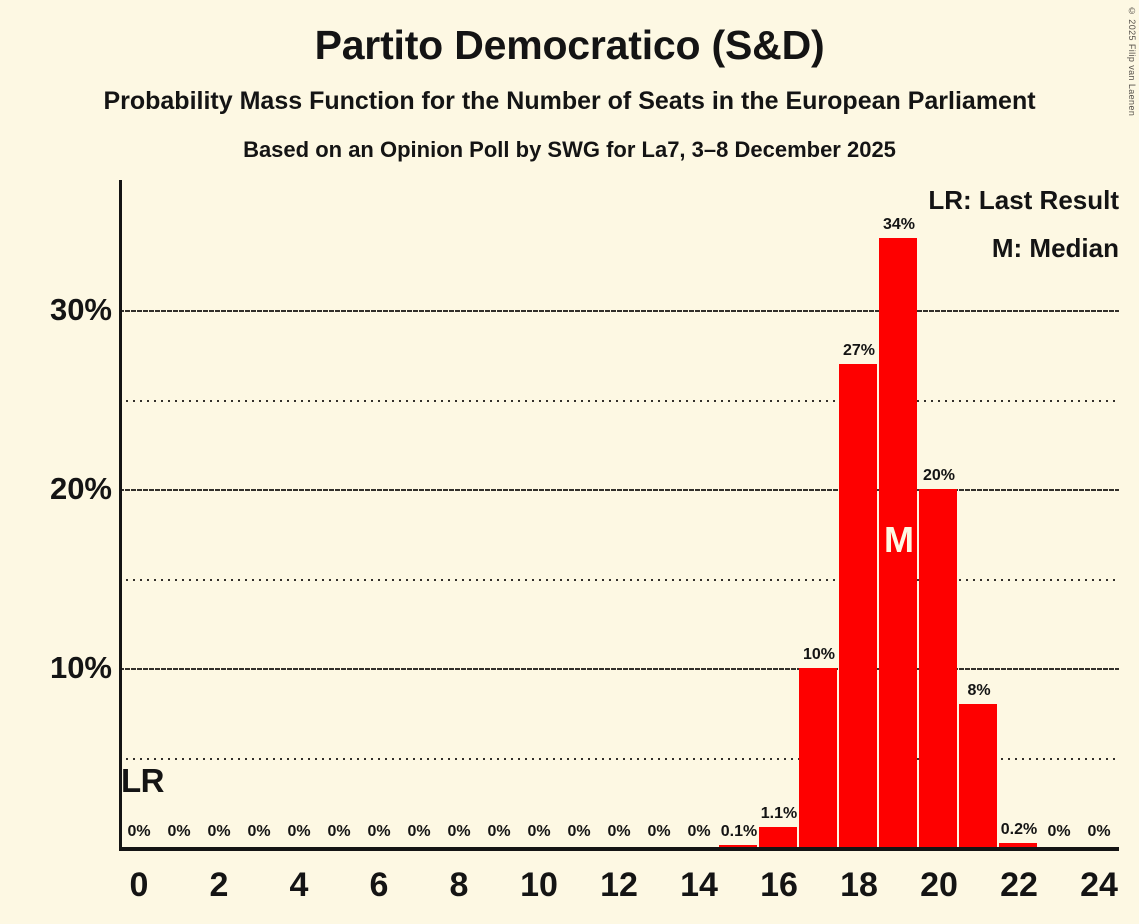 The image size is (1139, 924). Describe the element at coordinates (1019, 830) in the screenshot. I see `bar-value-label-seat-22: 0.2%` at that location.